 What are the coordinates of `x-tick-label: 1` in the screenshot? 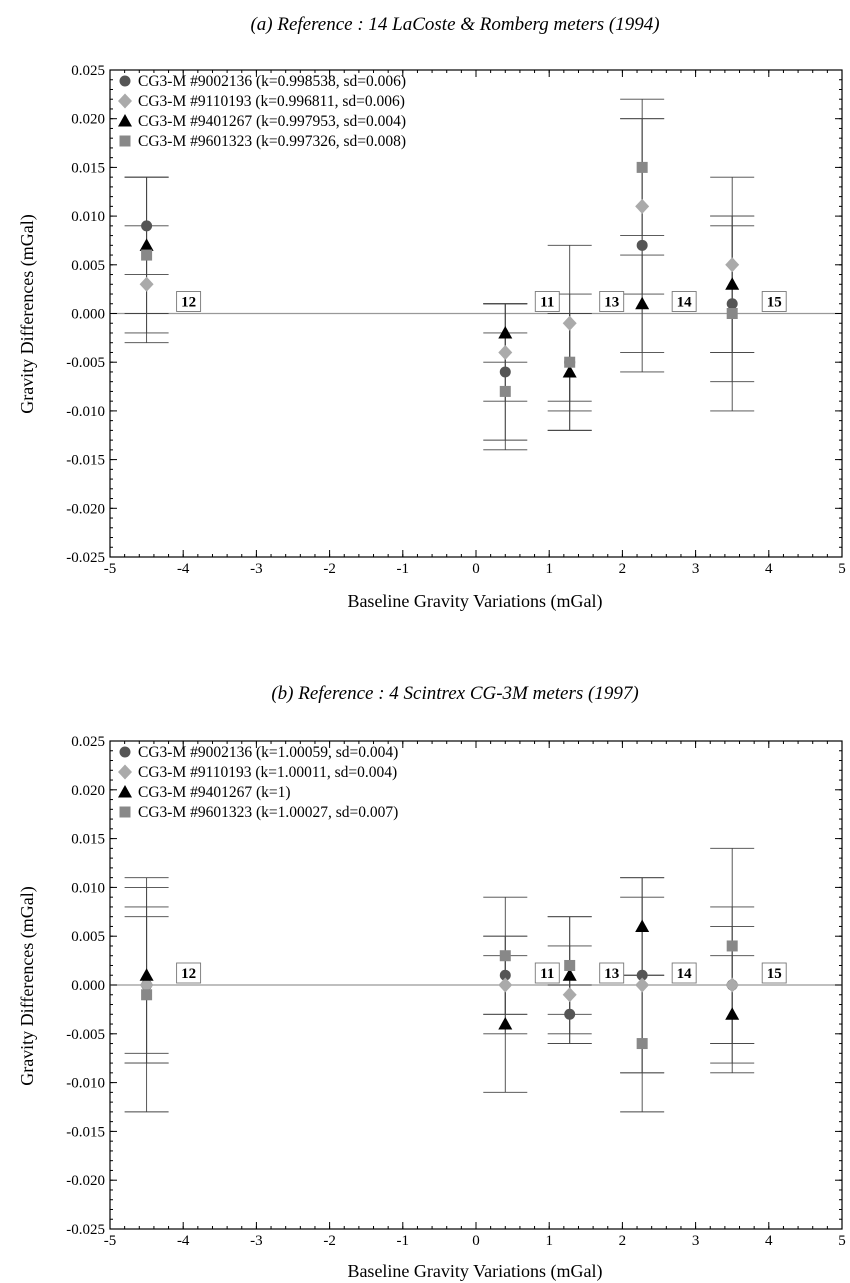 It's located at (549, 569).